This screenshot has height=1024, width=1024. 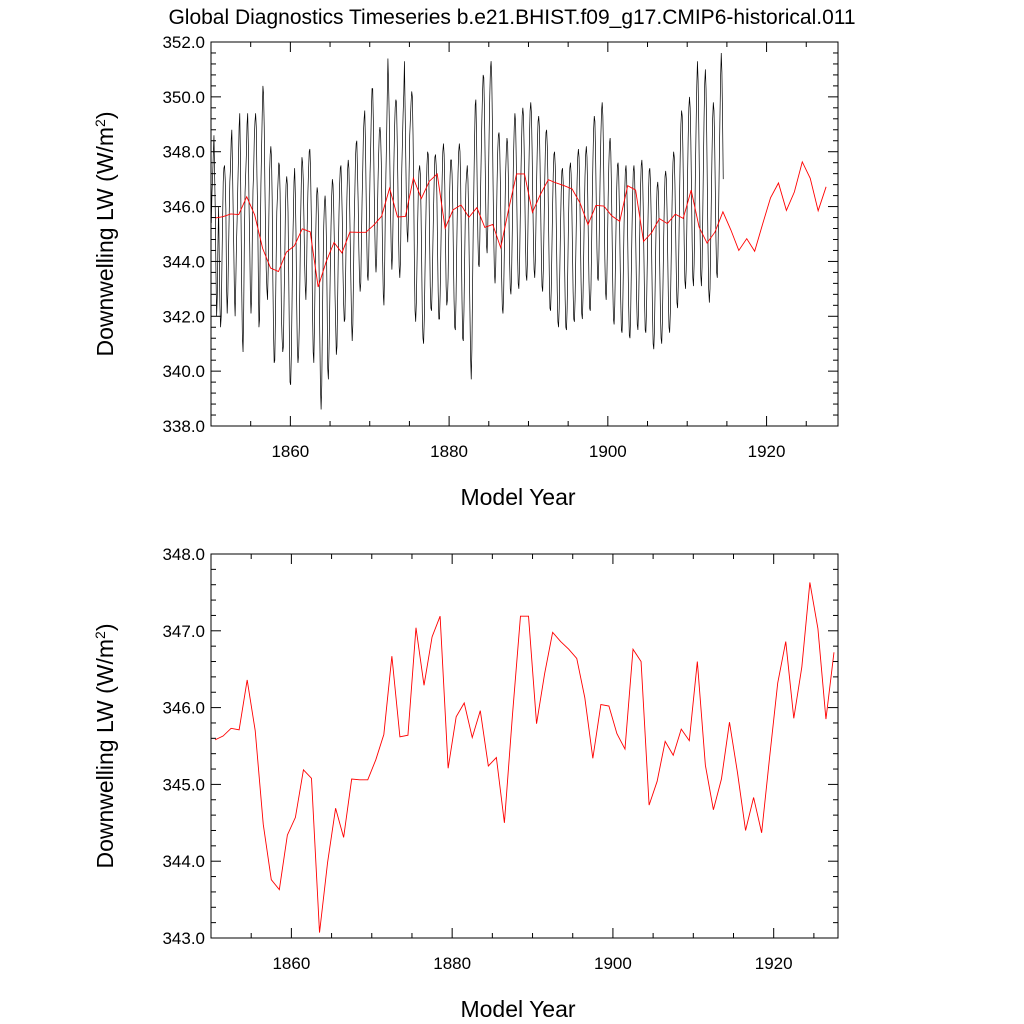 I want to click on y-tick-label: 350.0, so click(x=183, y=97).